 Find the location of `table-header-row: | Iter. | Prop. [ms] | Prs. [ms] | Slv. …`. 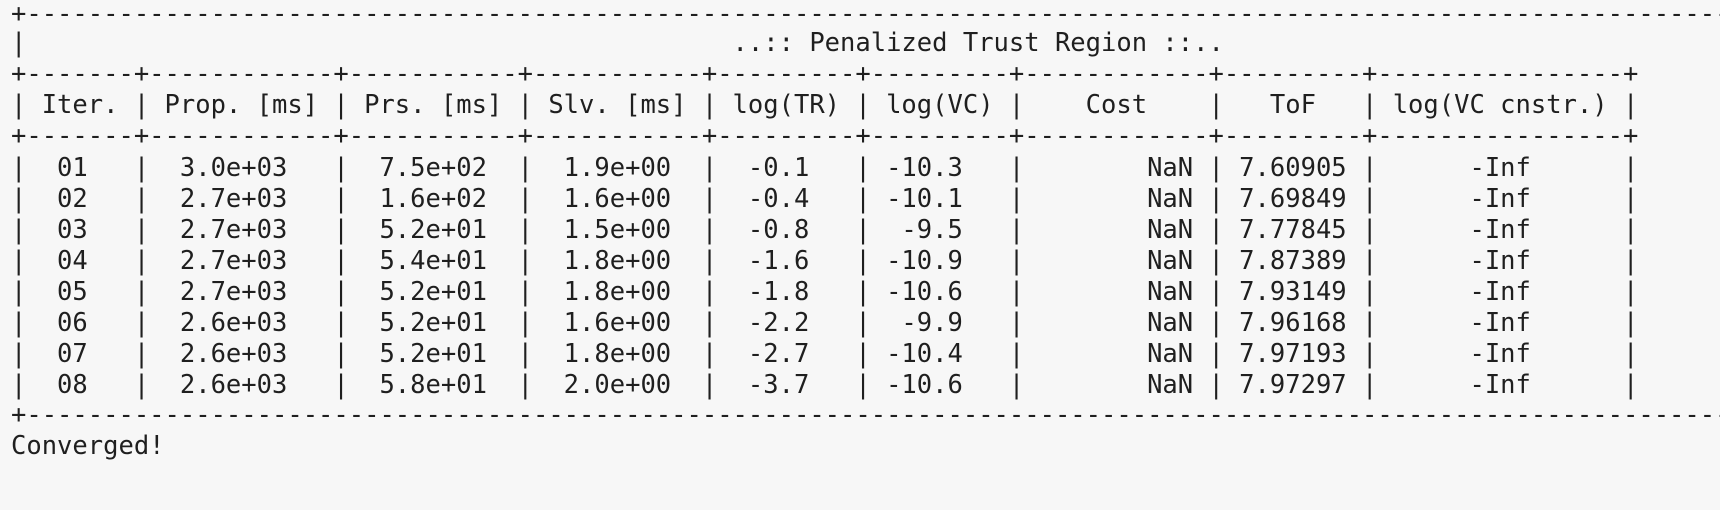

table-header-row: | Iter. | Prop. [ms] | Prs. [ms] | Slv. … is located at coordinates (825, 105).